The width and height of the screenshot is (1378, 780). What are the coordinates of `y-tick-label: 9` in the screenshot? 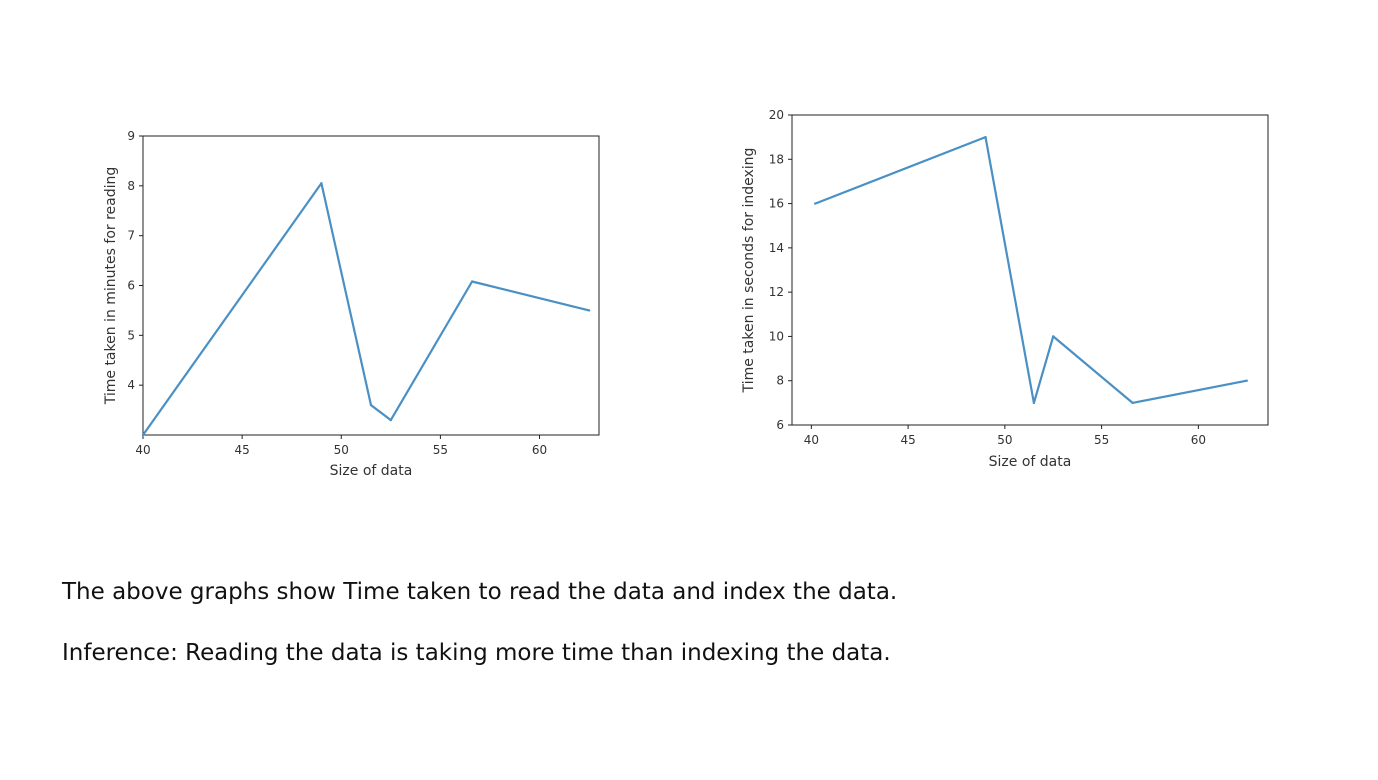 It's located at (131, 136).